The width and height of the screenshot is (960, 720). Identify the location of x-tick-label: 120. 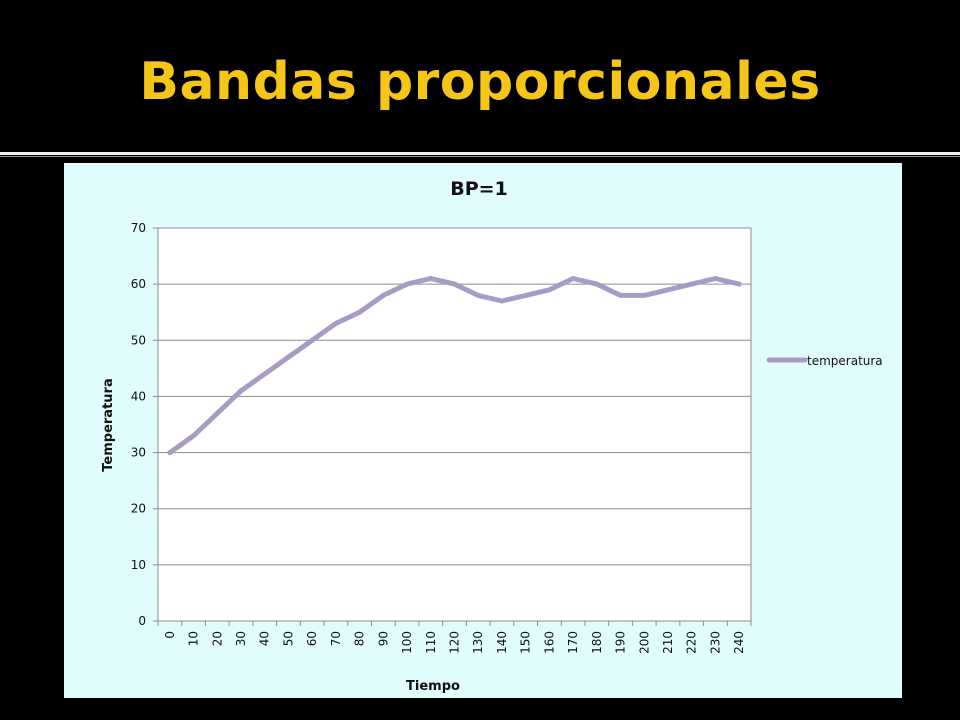
(455, 642).